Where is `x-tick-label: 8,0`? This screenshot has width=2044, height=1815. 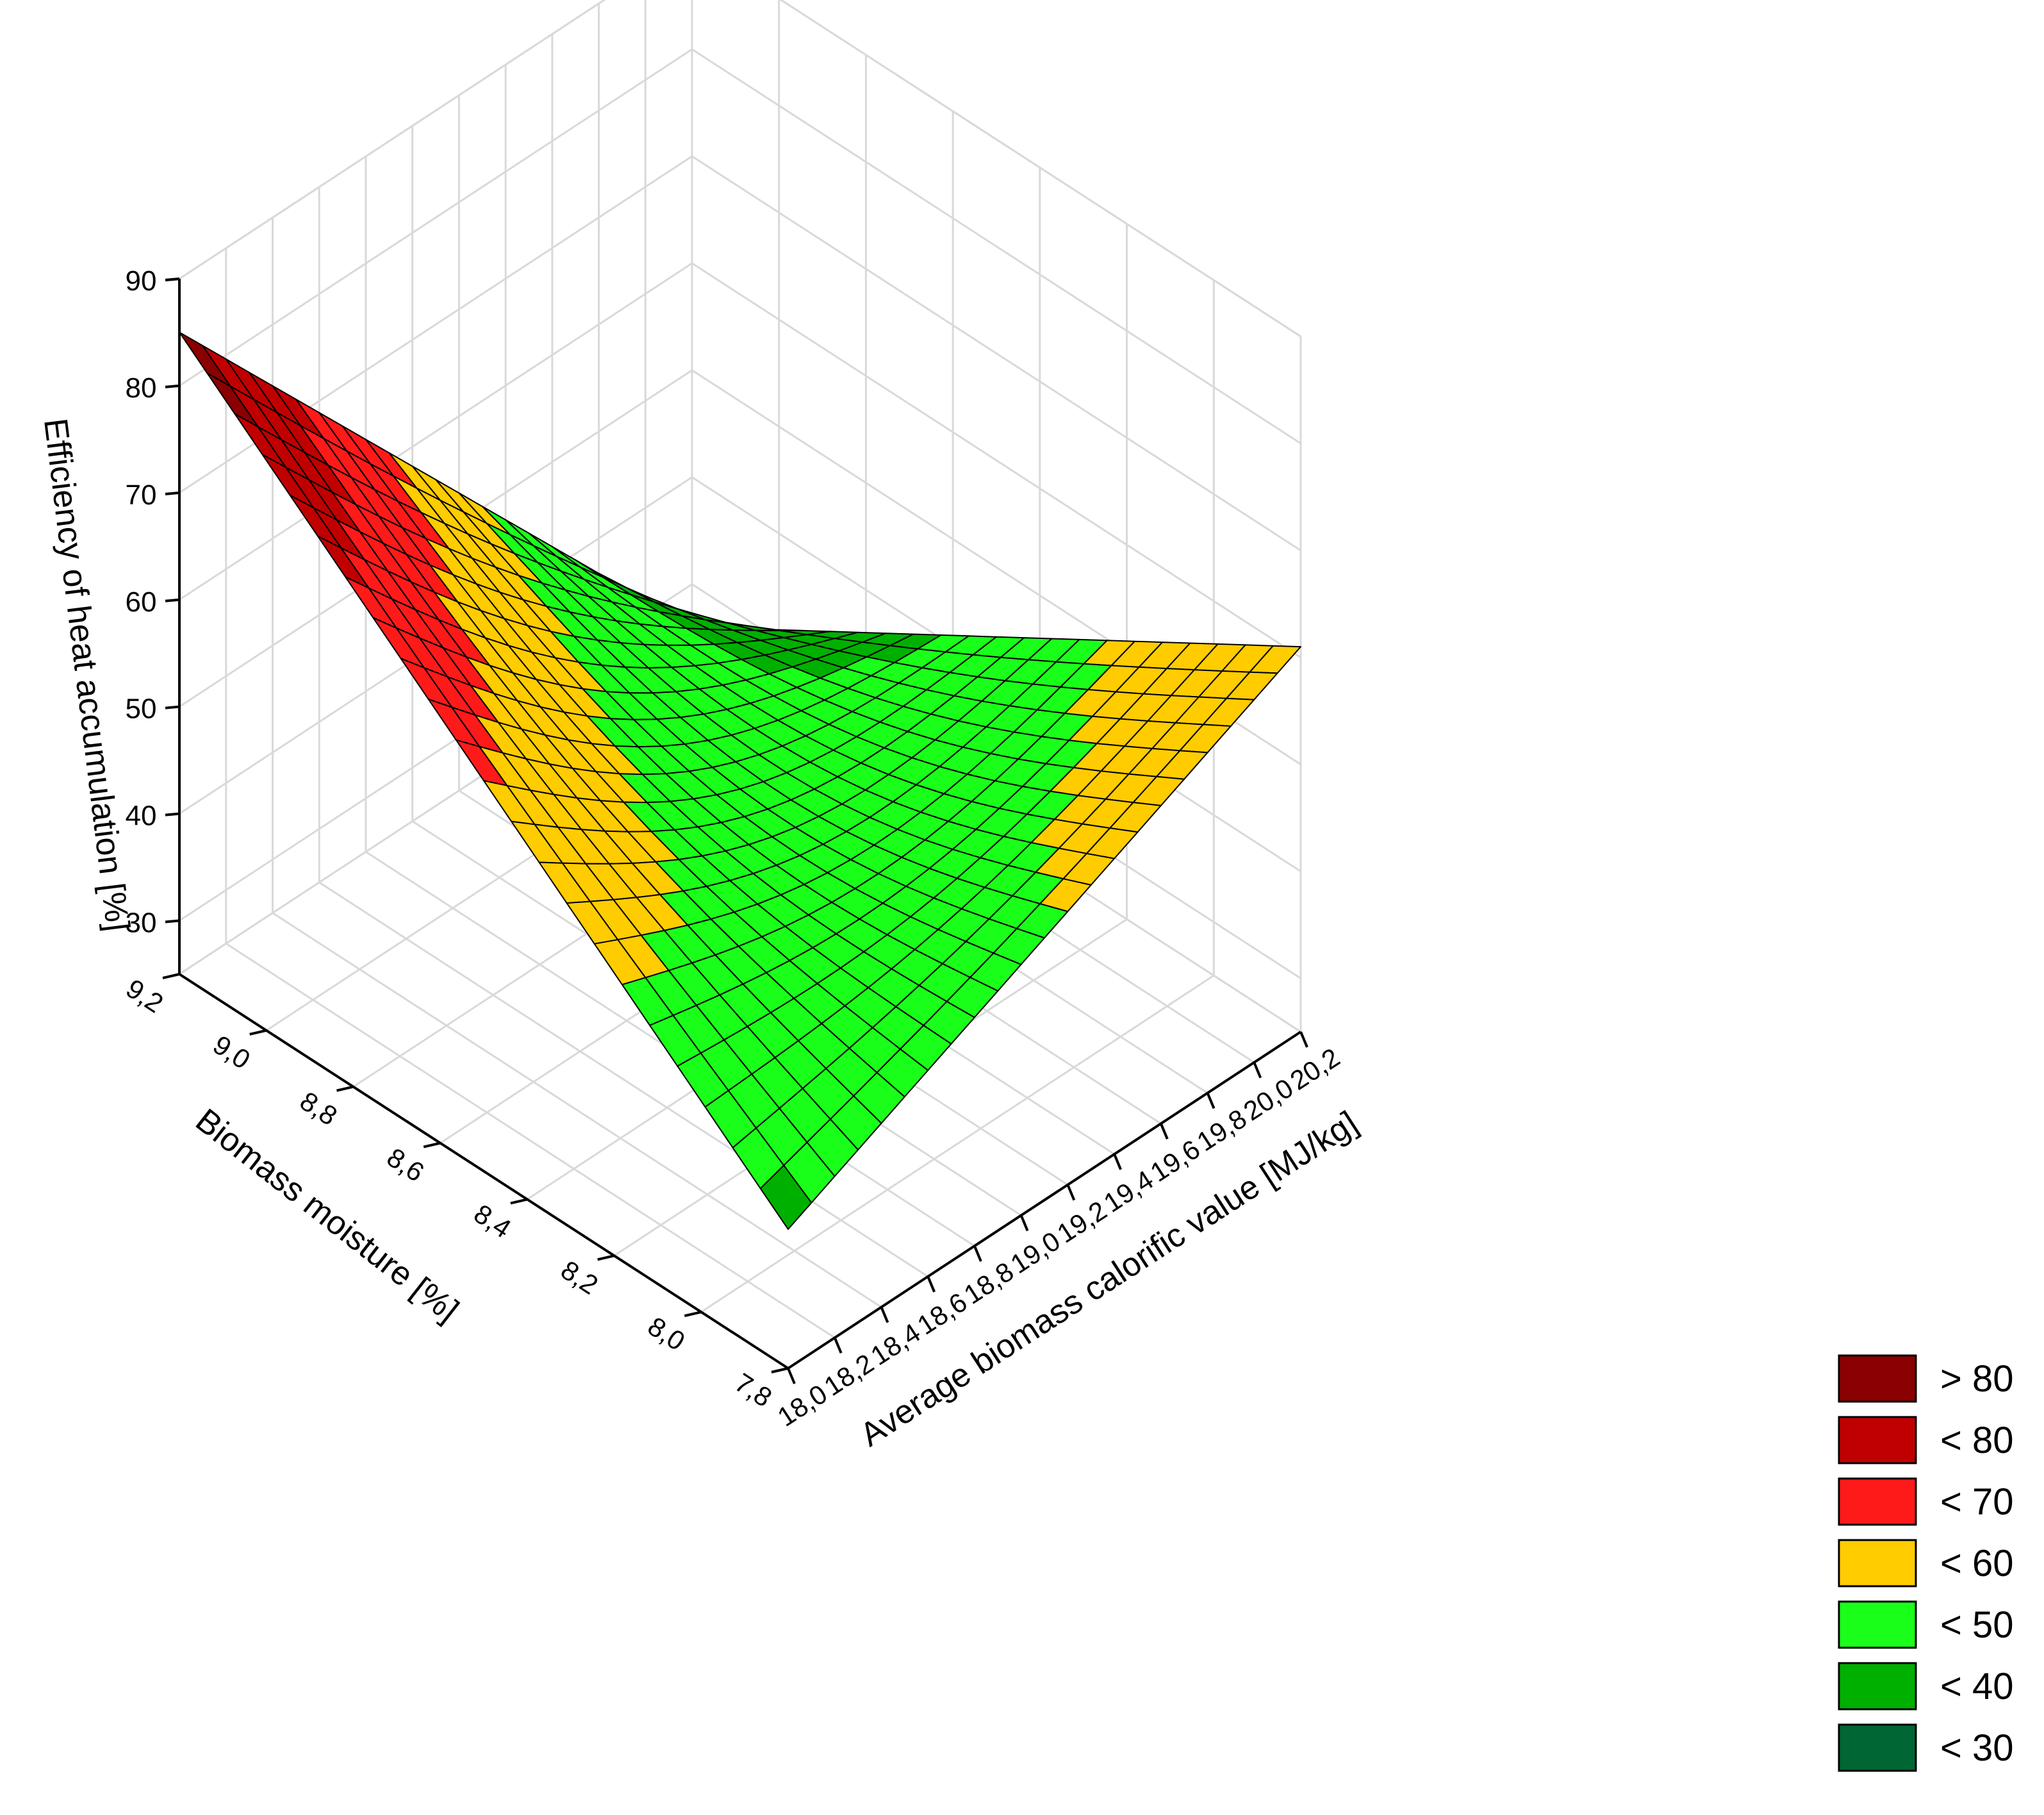 x-tick-label: 8,0 is located at coordinates (667, 1333).